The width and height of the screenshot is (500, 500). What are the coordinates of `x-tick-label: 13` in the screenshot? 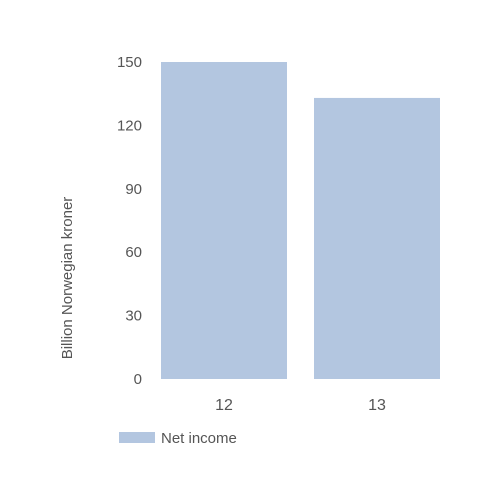 It's located at (377, 405).